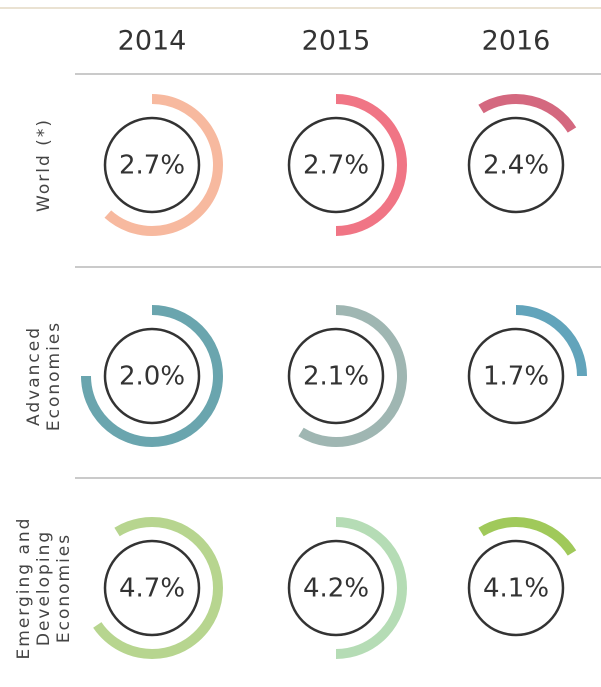 Image resolution: width=601 pixels, height=687 pixels. I want to click on row-label: Emerging and, so click(24, 588).